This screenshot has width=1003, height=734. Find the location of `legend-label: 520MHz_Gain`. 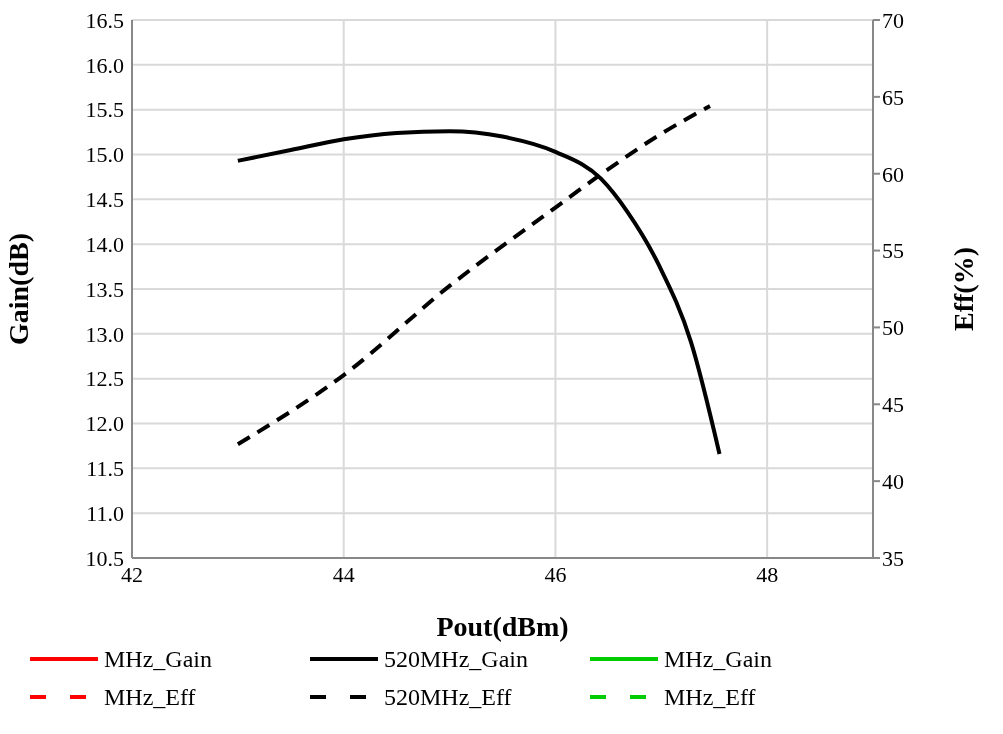

legend-label: 520MHz_Gain is located at coordinates (456, 659).